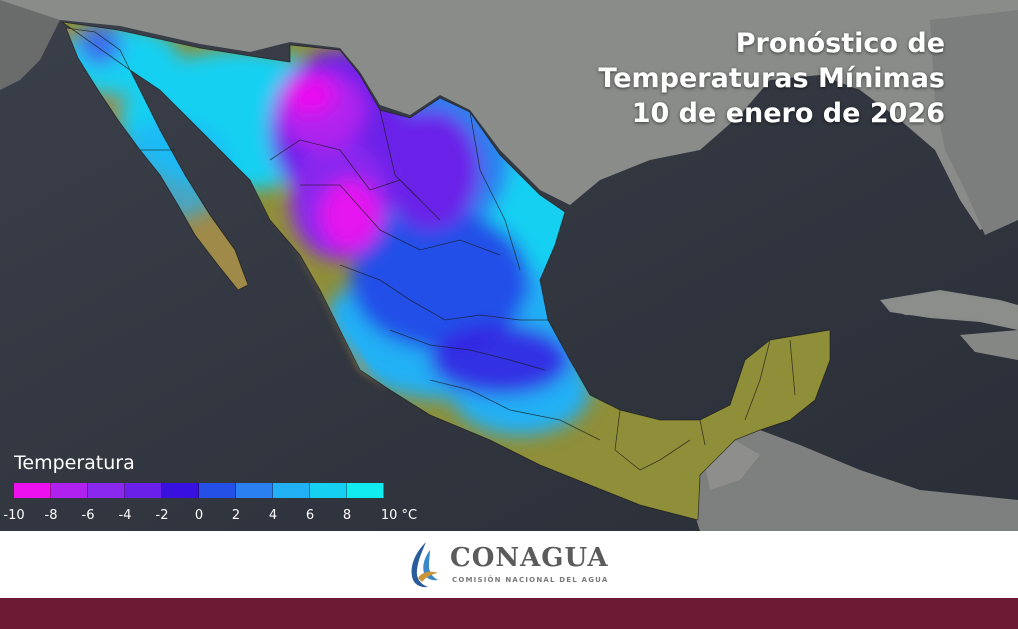 The height and width of the screenshot is (629, 1018). What do you see at coordinates (236, 515) in the screenshot?
I see `legend-tick: 2` at bounding box center [236, 515].